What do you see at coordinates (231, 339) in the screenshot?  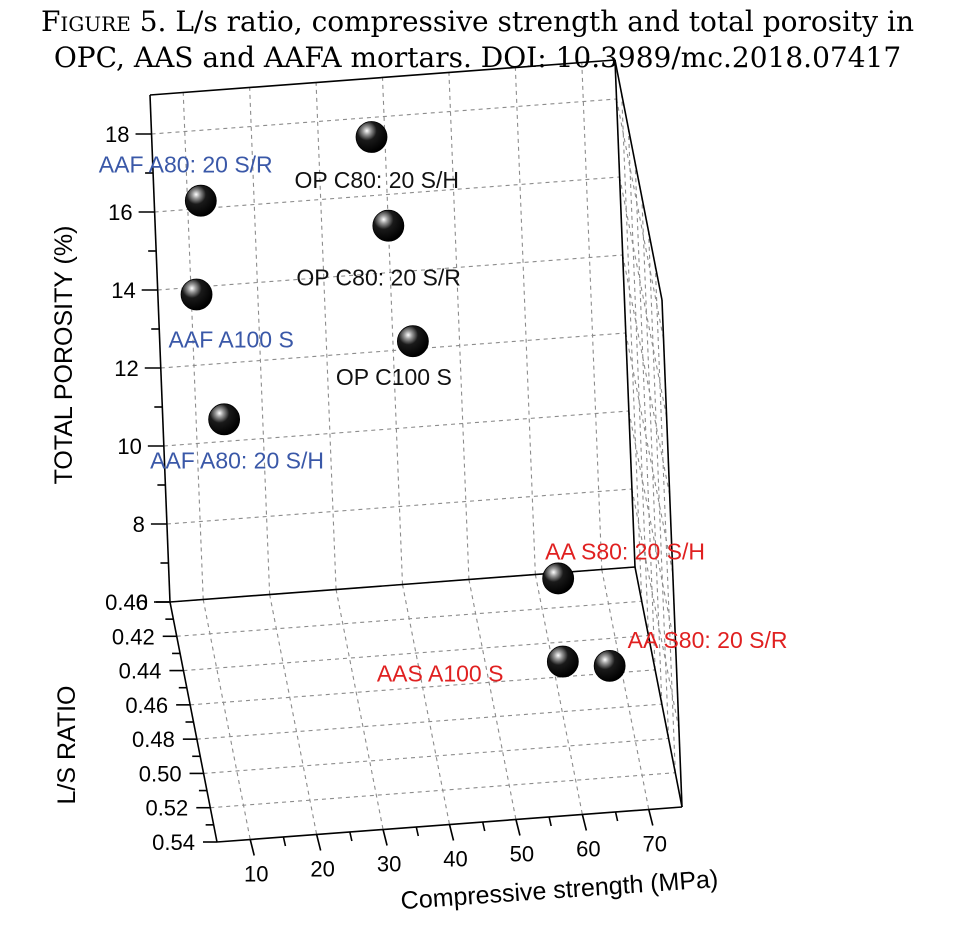 I see `point-label: AAF A100 S` at bounding box center [231, 339].